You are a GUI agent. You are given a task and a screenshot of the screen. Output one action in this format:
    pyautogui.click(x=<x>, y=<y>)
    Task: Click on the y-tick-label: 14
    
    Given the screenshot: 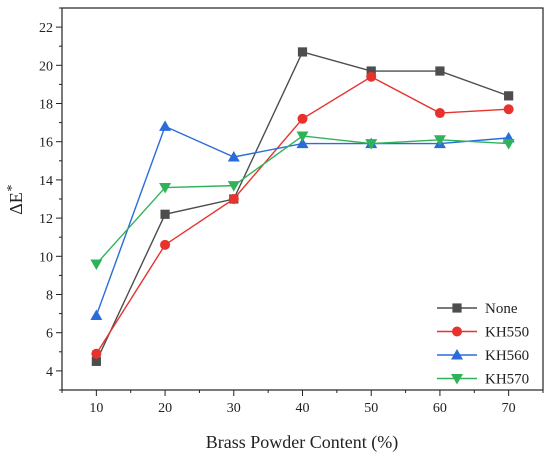 What is the action you would take?
    pyautogui.click(x=46, y=181)
    